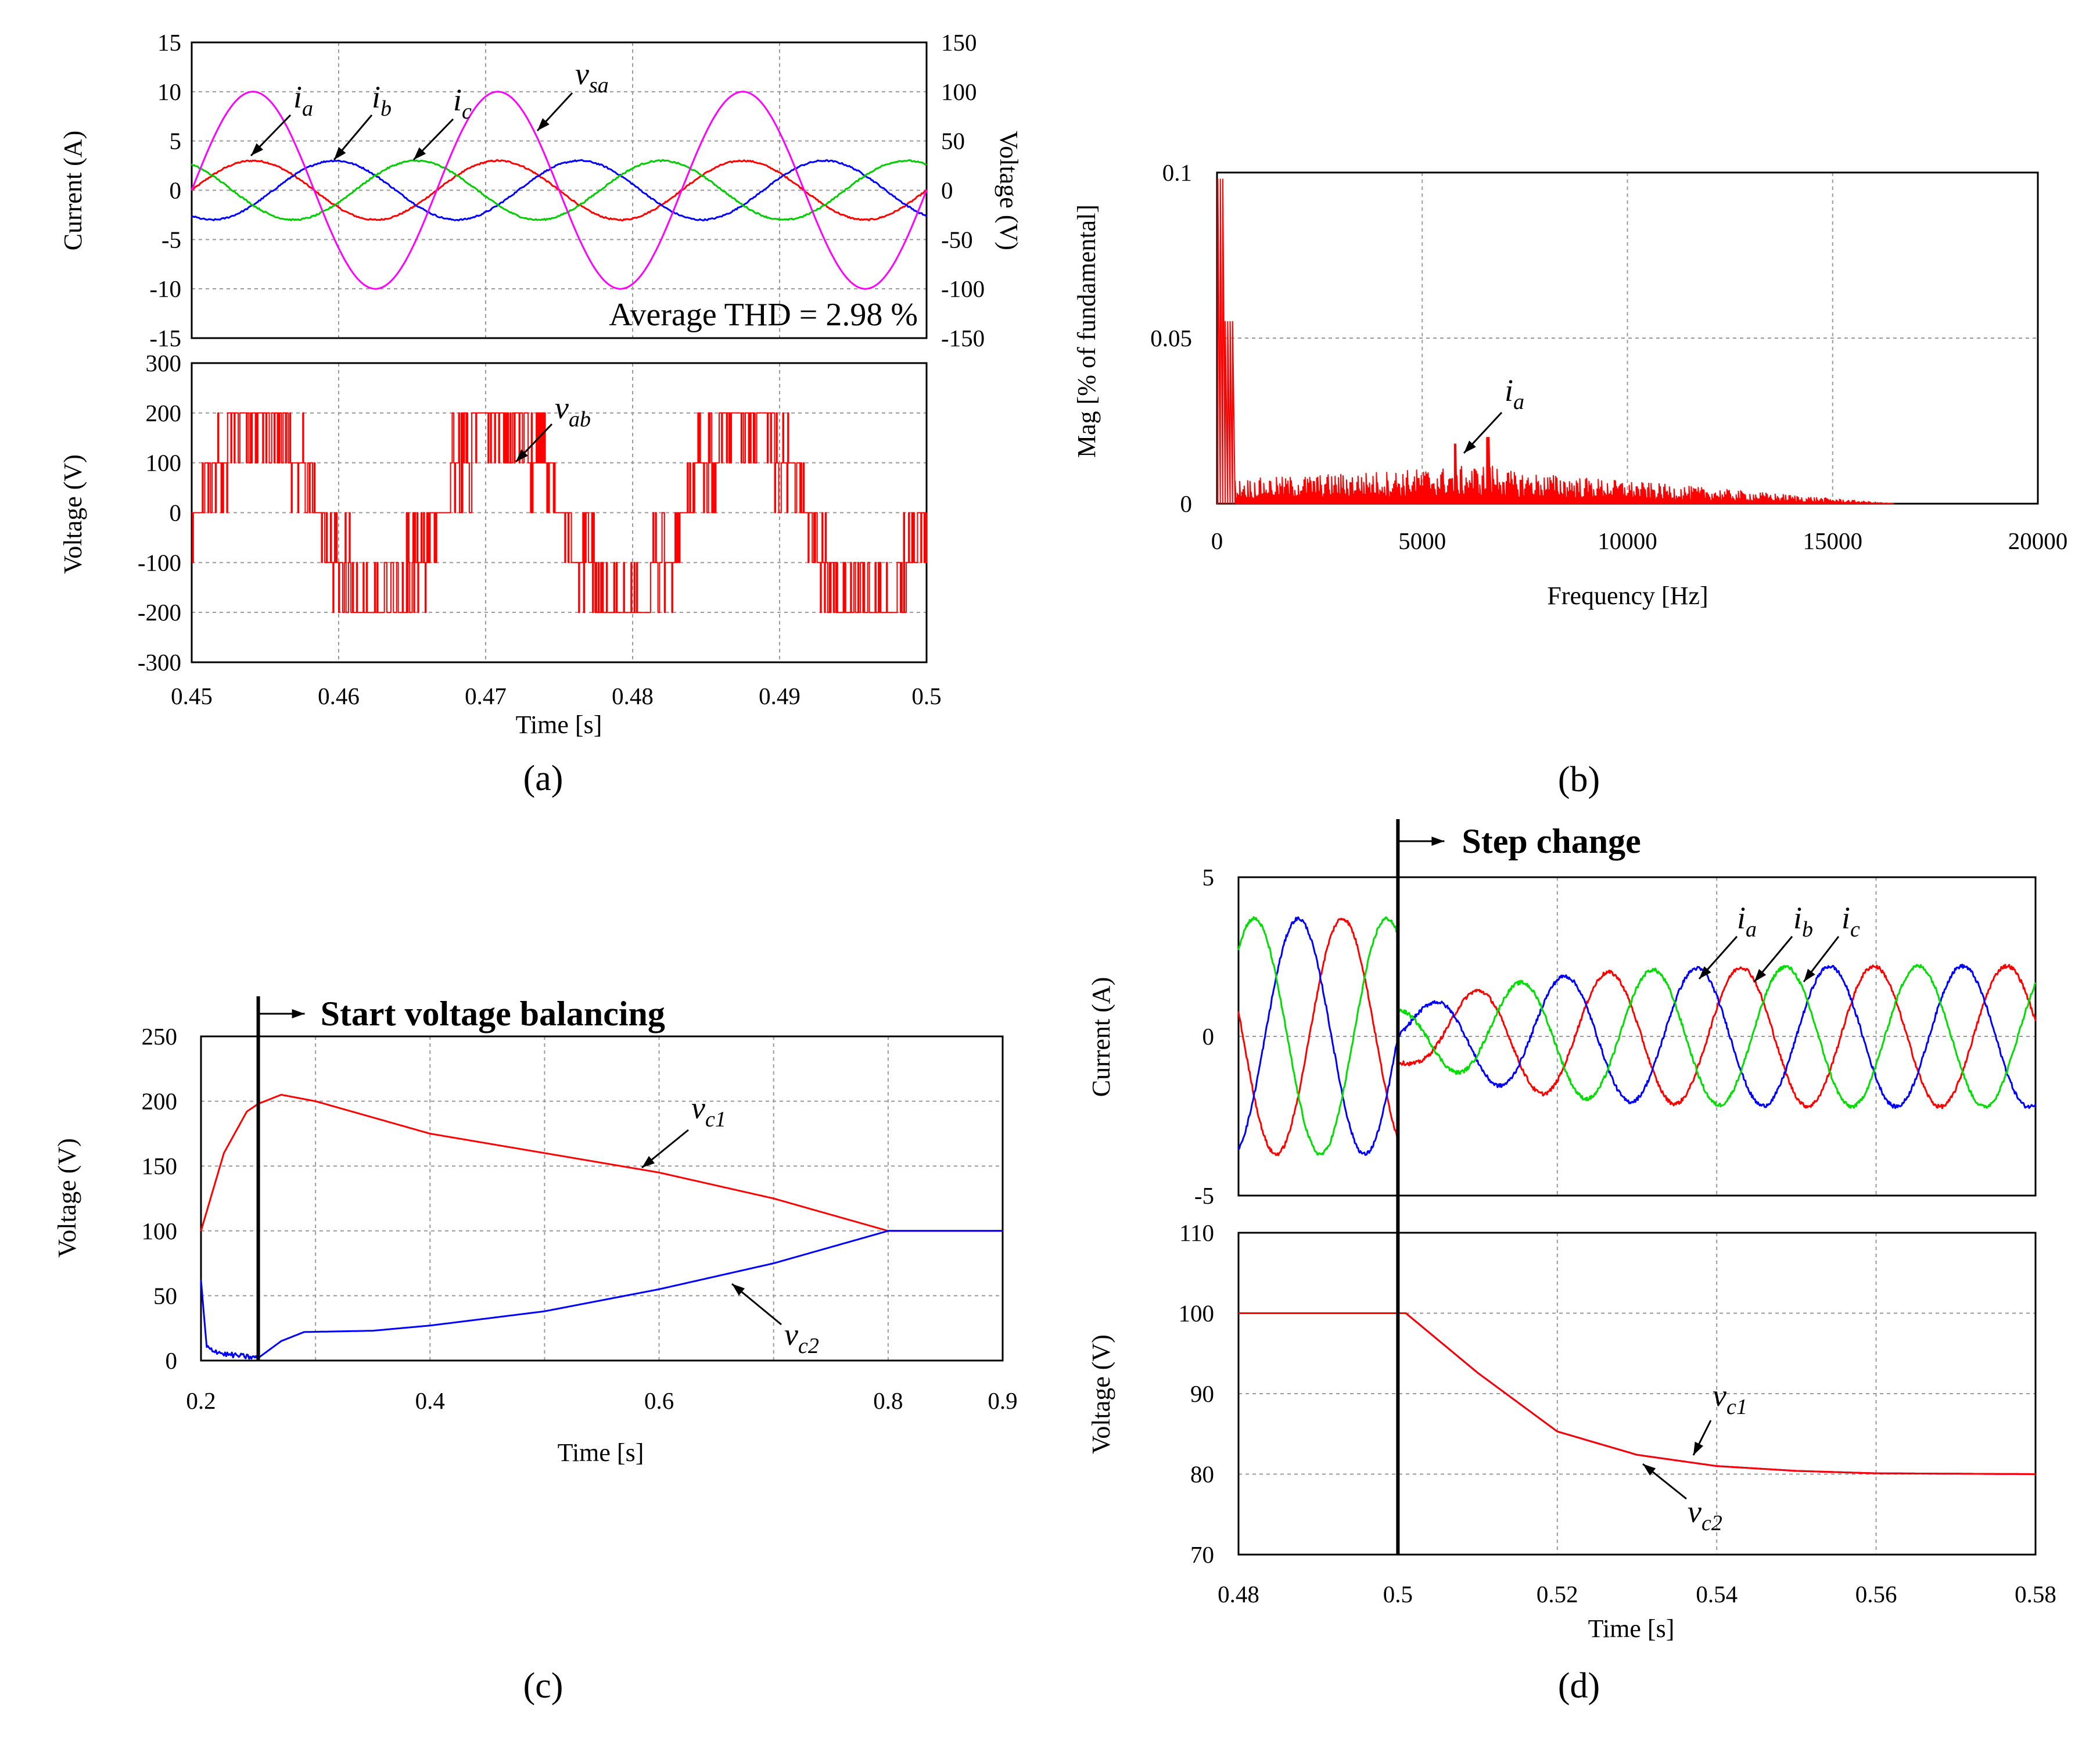 The height and width of the screenshot is (1737, 2100). Describe the element at coordinates (764, 315) in the screenshot. I see `panel-a-thd-annotation: Average THD = 2.98 %` at that location.